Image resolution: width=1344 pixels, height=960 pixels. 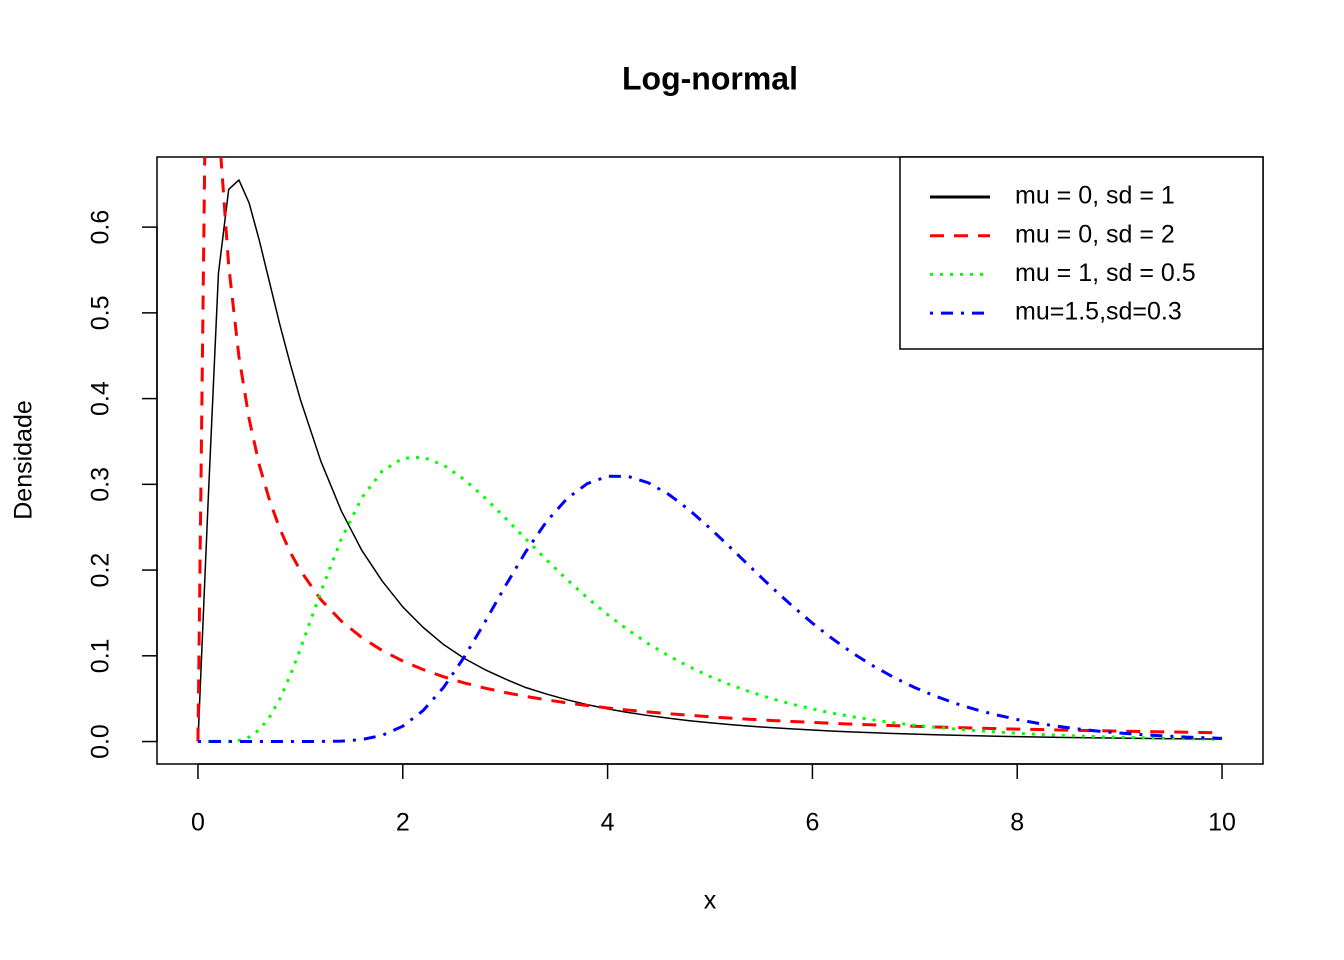 What do you see at coordinates (101, 312) in the screenshot?
I see `y-tick-label: 0.5` at bounding box center [101, 312].